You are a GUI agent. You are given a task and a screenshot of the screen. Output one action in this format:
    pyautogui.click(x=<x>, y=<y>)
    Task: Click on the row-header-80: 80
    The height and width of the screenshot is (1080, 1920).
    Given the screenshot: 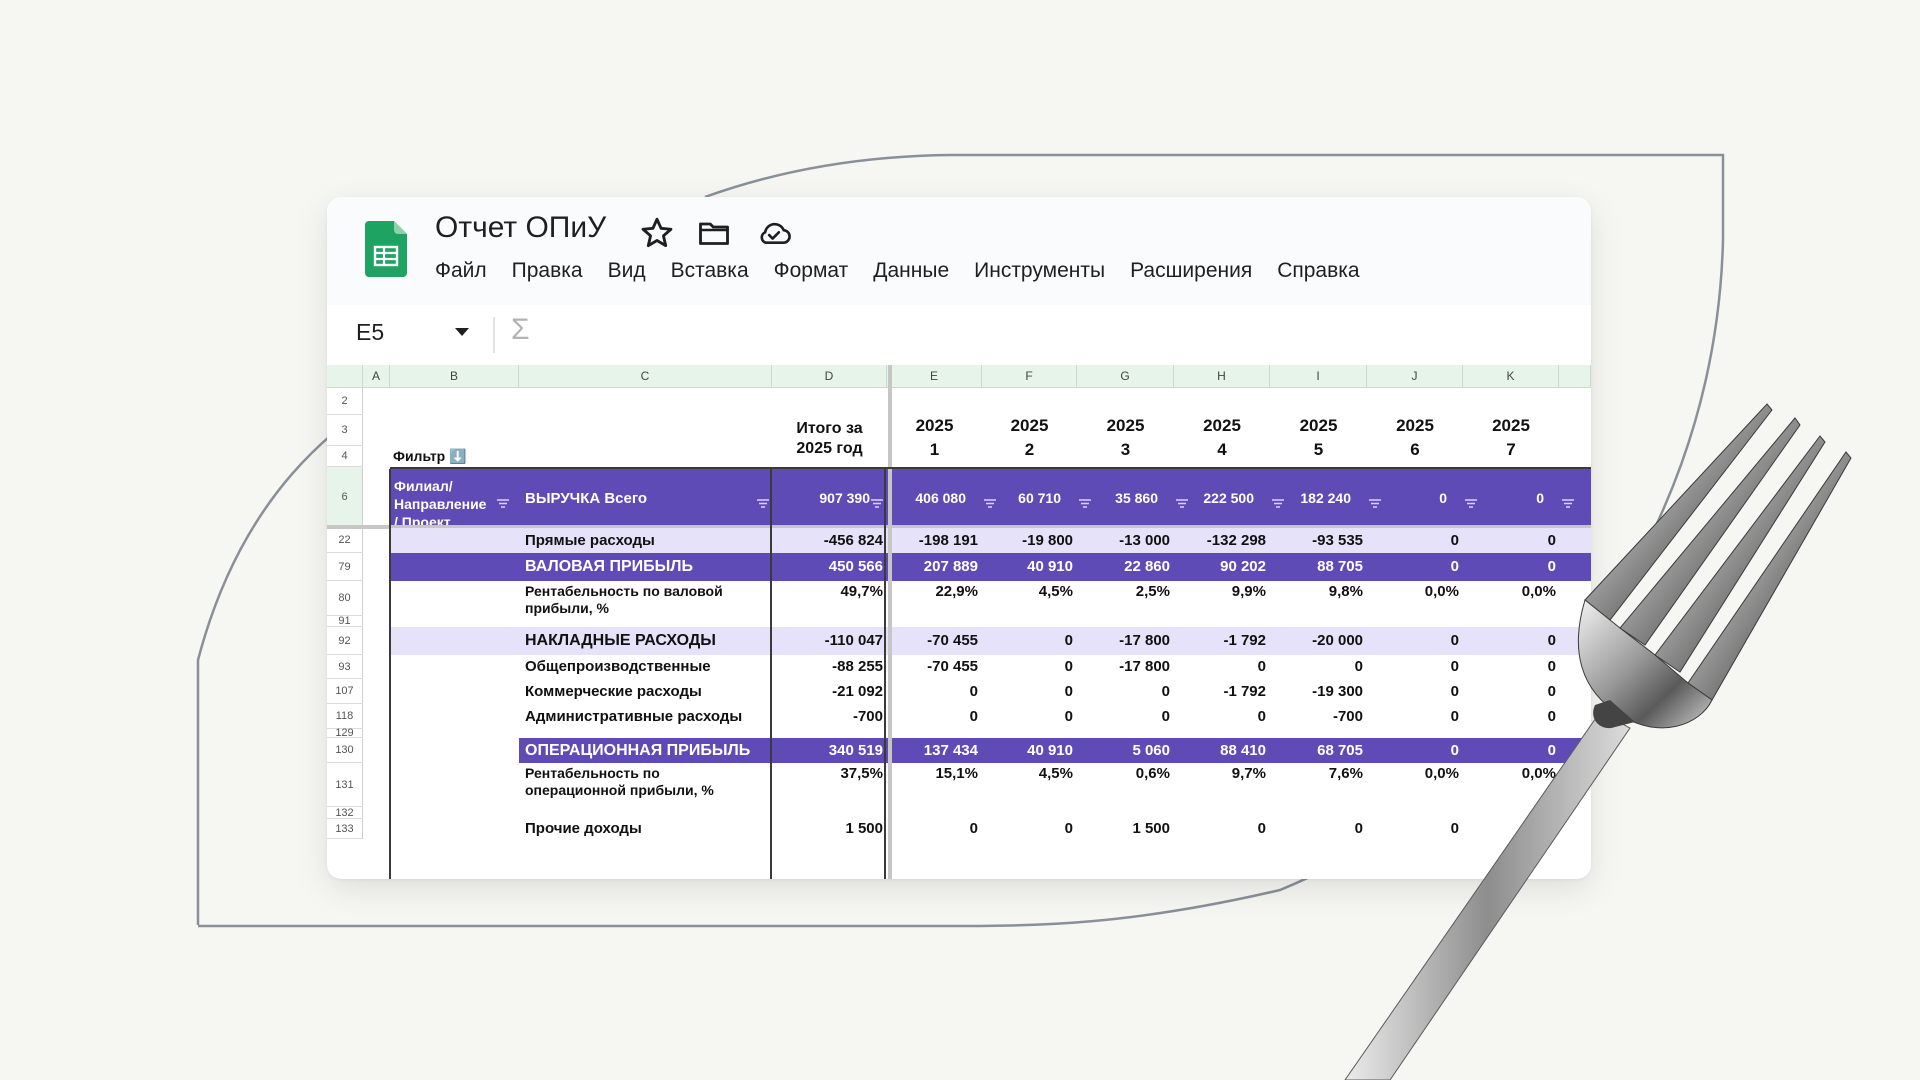 What is the action you would take?
    pyautogui.click(x=345, y=598)
    